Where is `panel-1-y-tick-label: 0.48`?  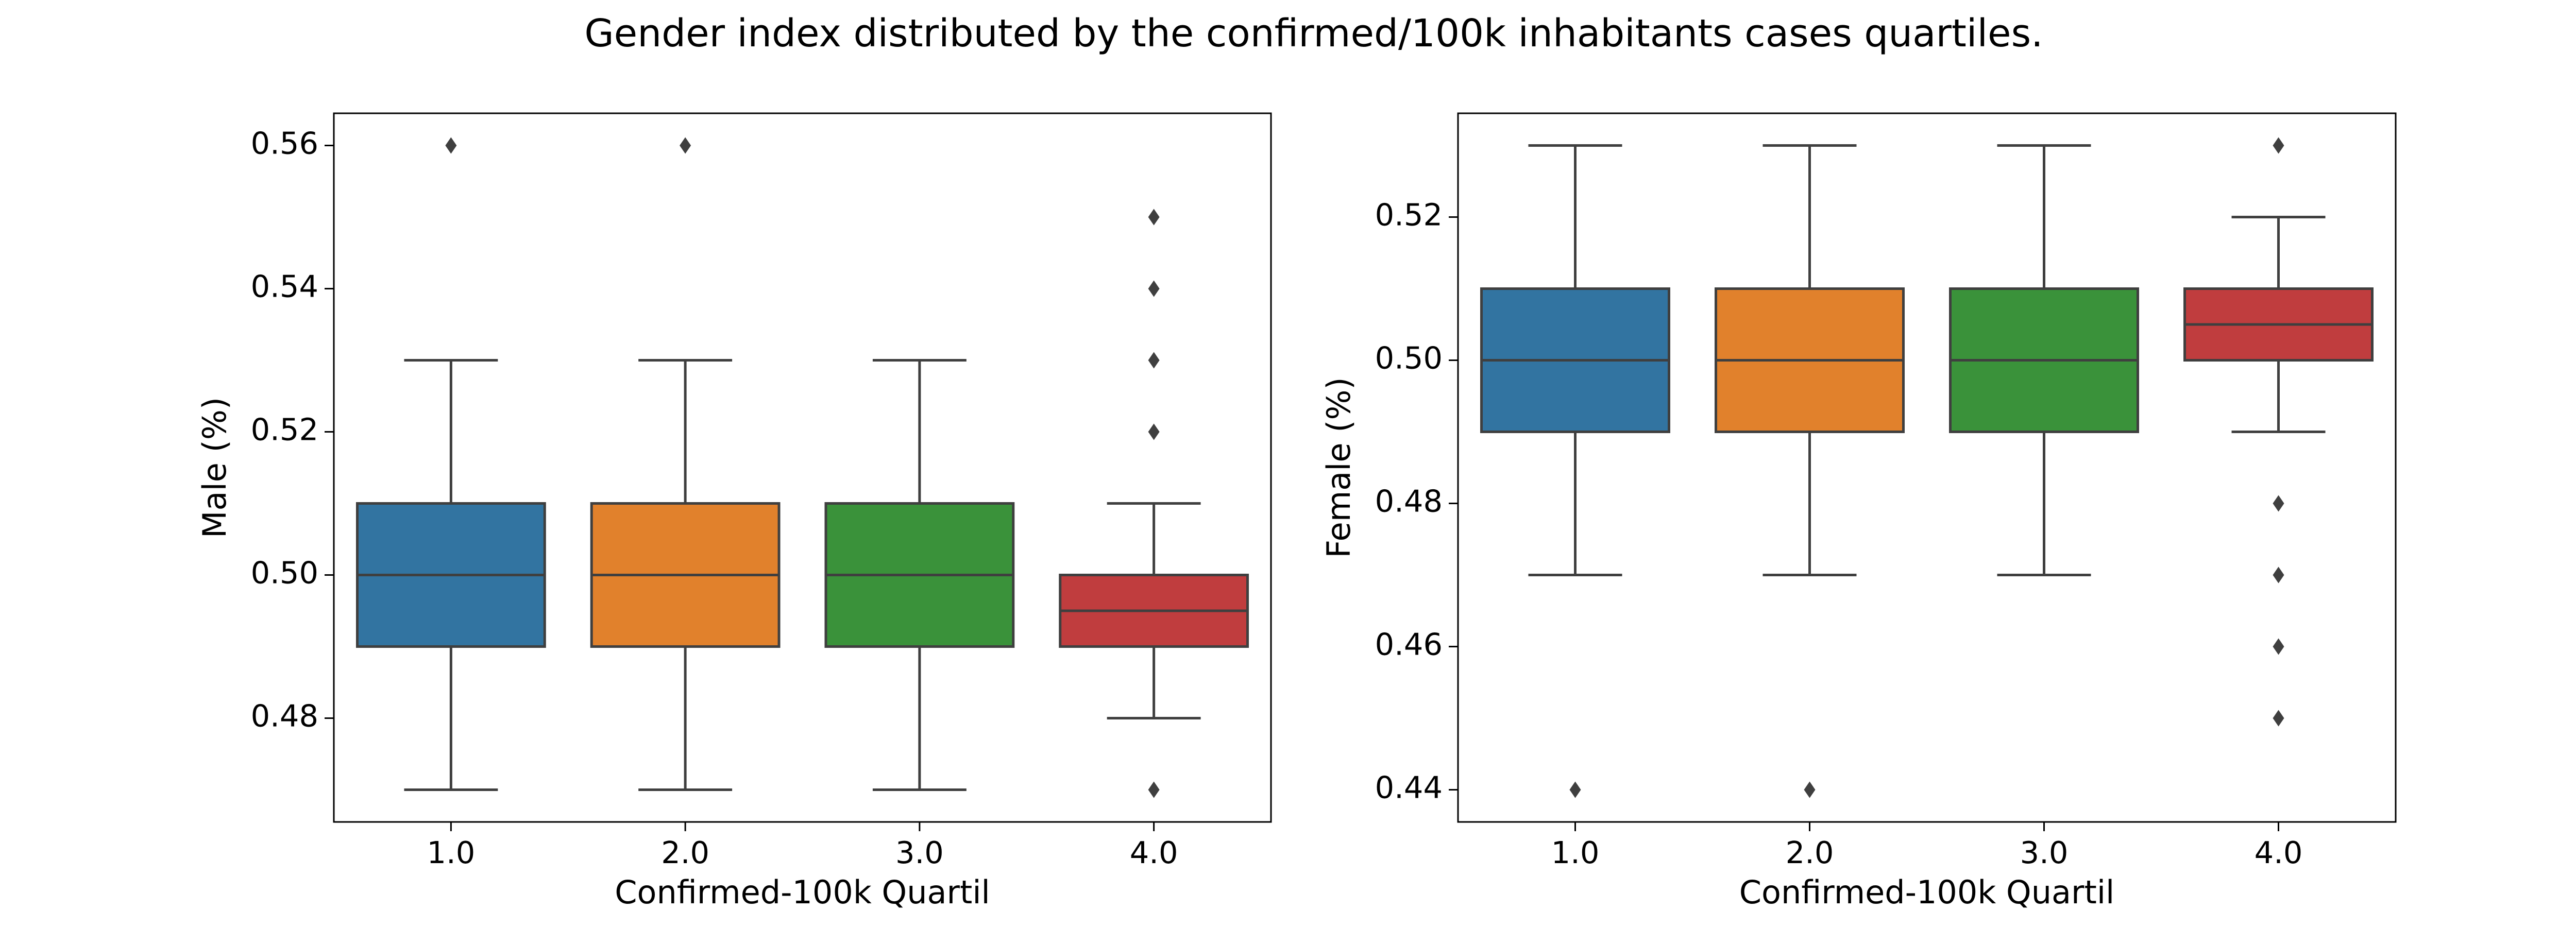 panel-1-y-tick-label: 0.48 is located at coordinates (284, 716).